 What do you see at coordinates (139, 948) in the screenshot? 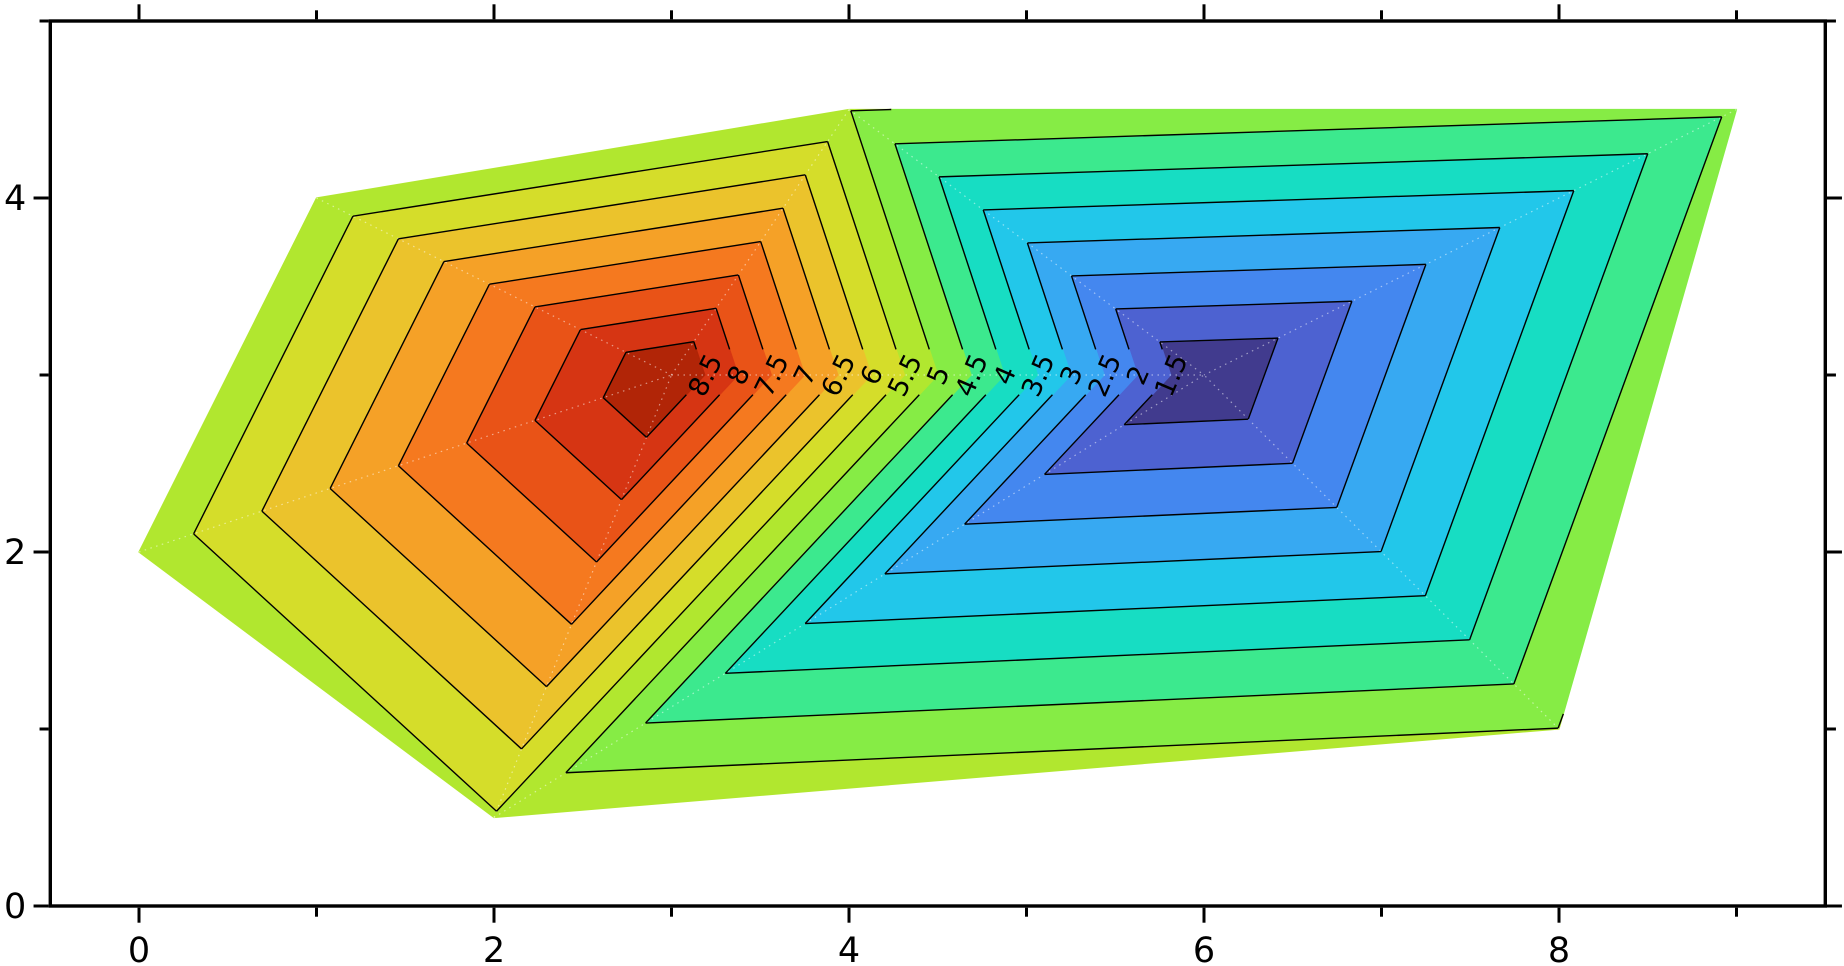
I see `x-tick-label: 0` at bounding box center [139, 948].